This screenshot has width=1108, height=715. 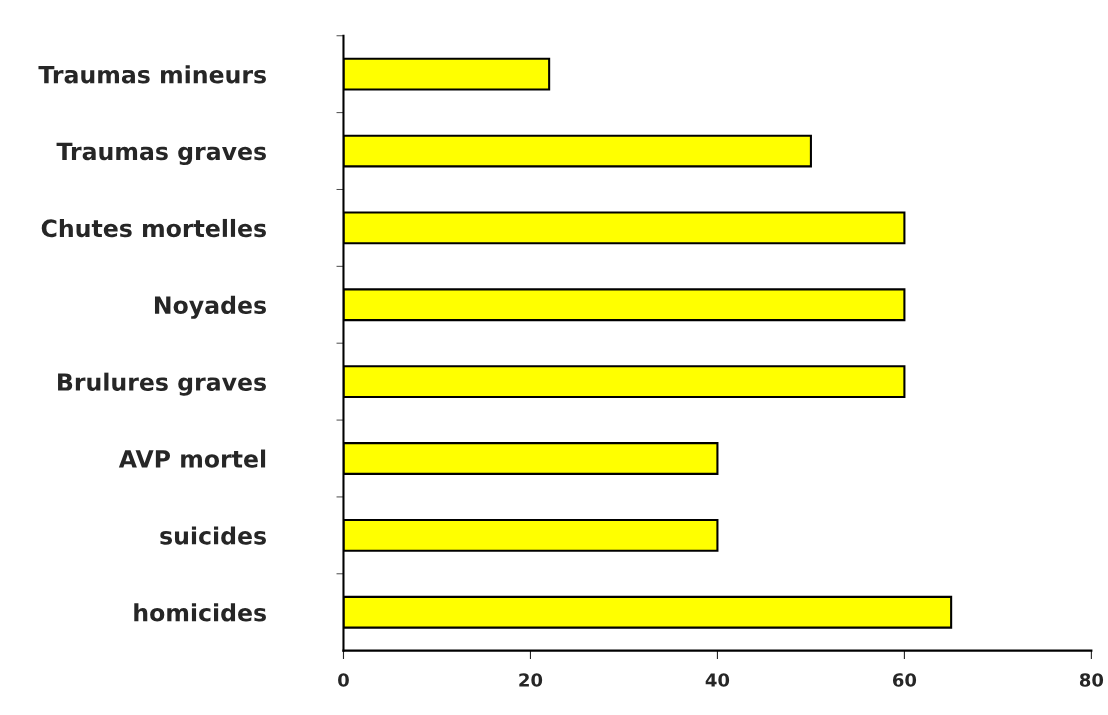 I want to click on y-tick-label: AVP mortel, so click(x=192, y=458).